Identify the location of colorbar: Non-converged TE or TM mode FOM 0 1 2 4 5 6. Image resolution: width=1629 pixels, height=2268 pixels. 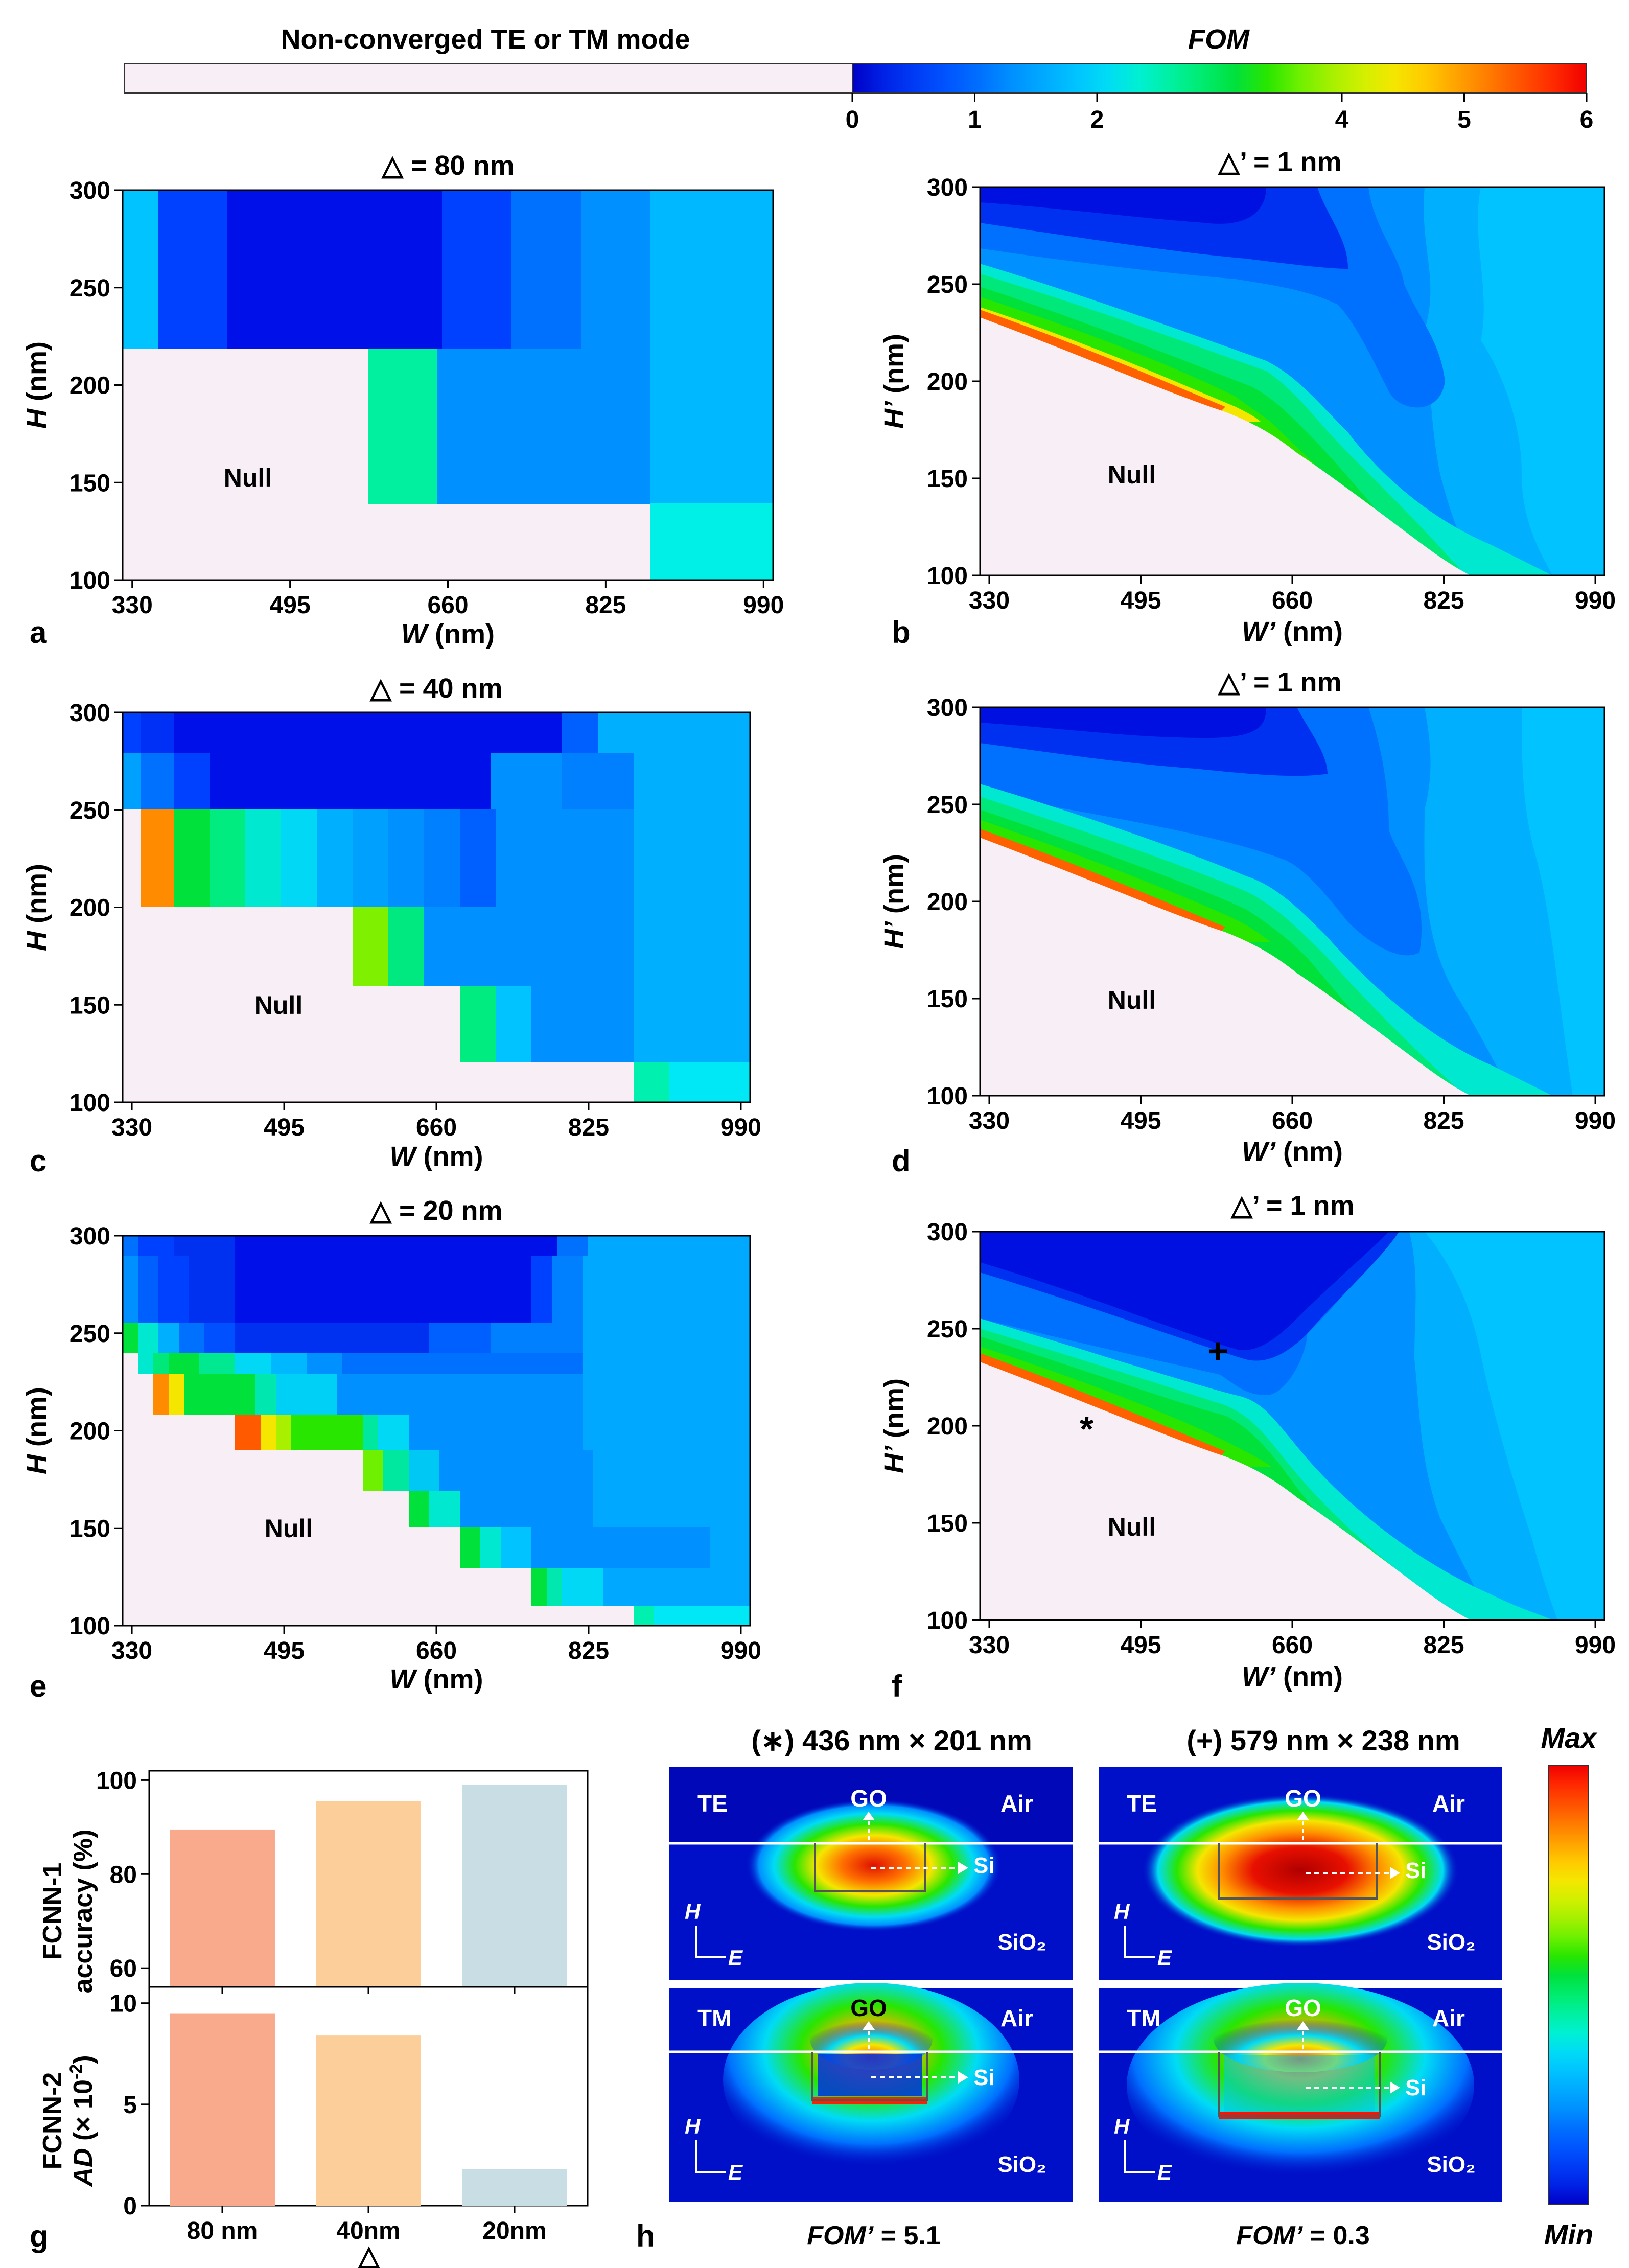
(858, 78).